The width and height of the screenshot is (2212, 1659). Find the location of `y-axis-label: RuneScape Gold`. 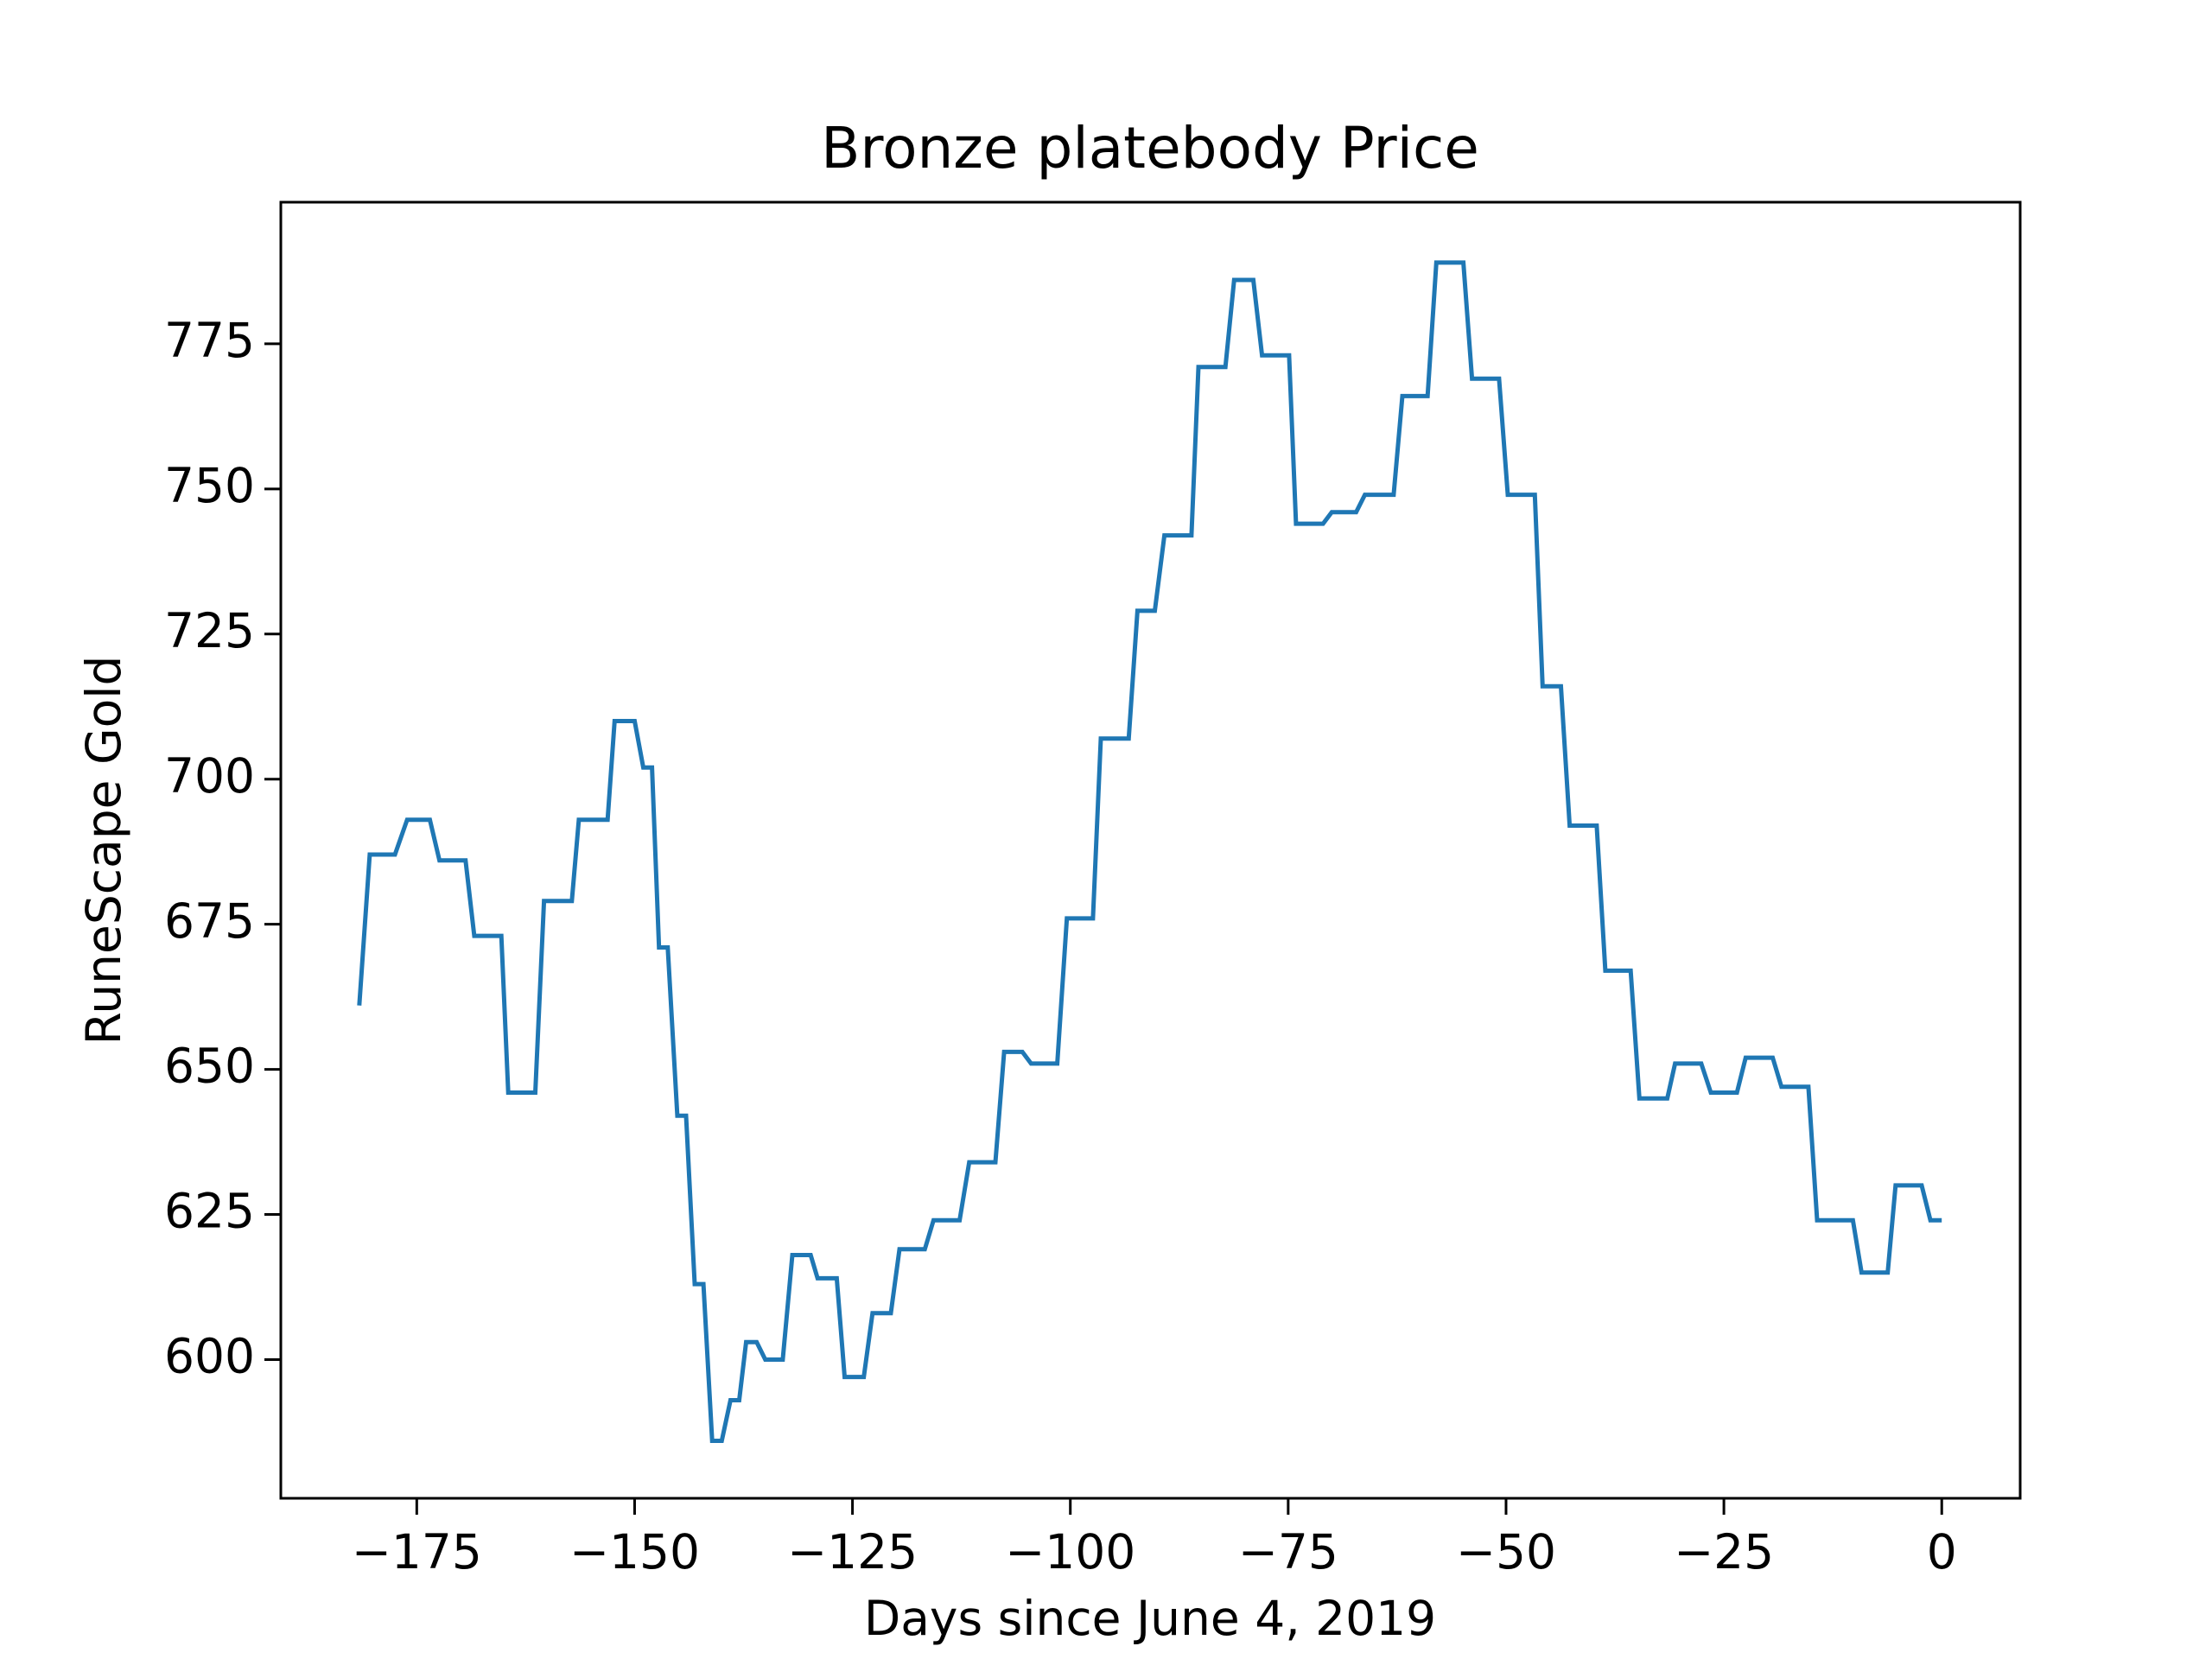

y-axis-label: RuneScape Gold is located at coordinates (103, 851).